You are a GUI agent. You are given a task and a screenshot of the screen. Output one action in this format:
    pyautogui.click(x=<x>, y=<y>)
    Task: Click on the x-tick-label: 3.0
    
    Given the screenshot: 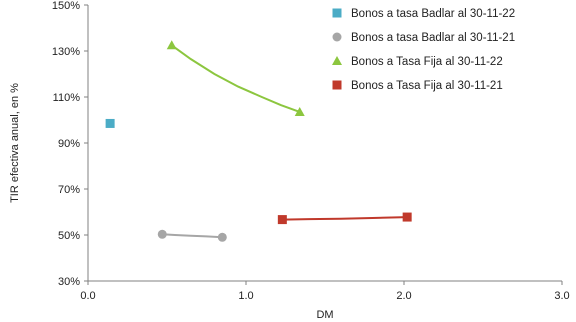 What is the action you would take?
    pyautogui.click(x=561, y=296)
    